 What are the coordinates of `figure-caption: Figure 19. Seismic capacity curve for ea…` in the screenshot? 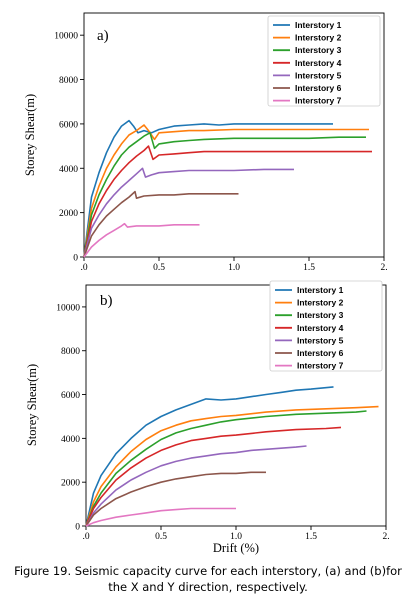 It's located at (208, 579).